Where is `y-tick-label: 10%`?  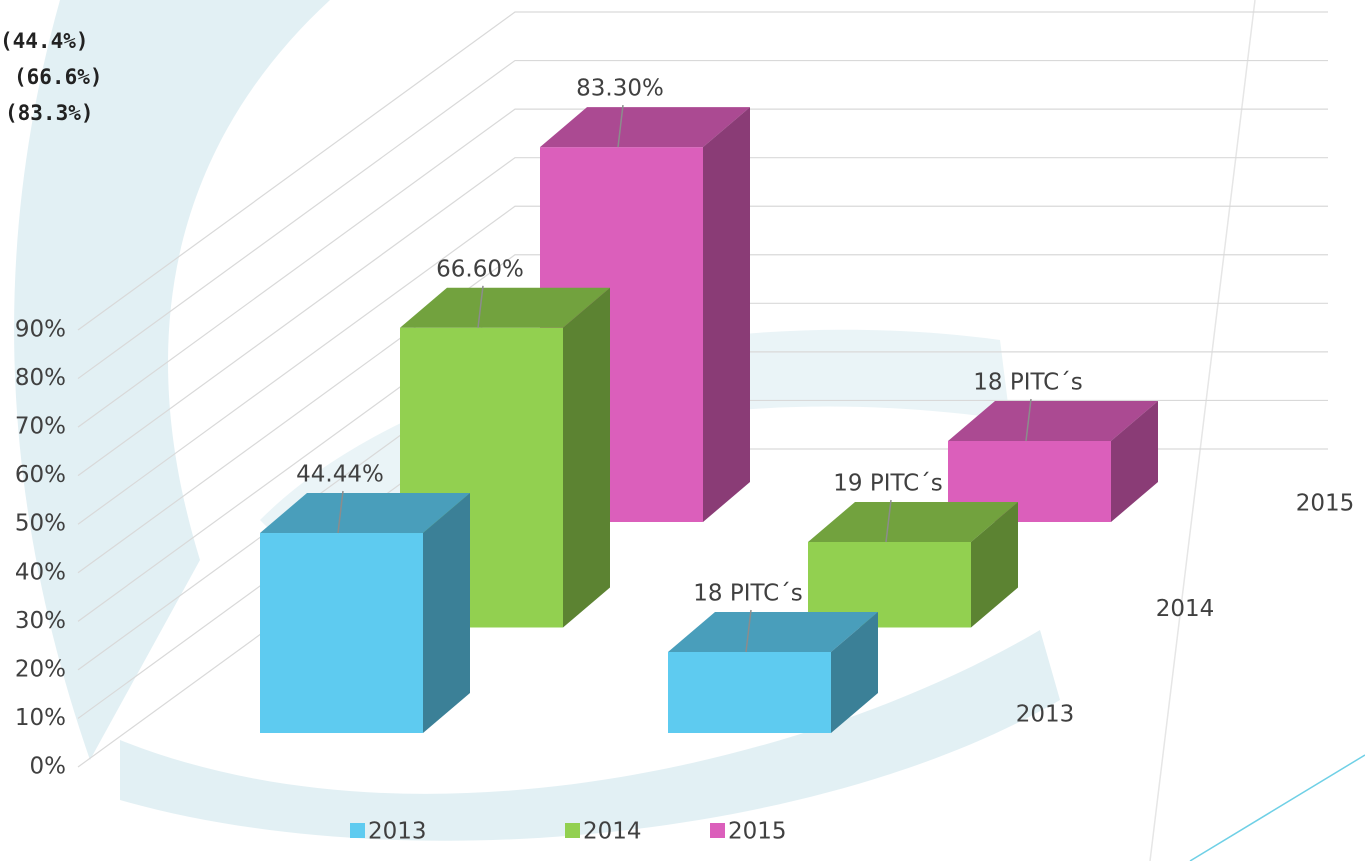 y-tick-label: 10% is located at coordinates (40, 718).